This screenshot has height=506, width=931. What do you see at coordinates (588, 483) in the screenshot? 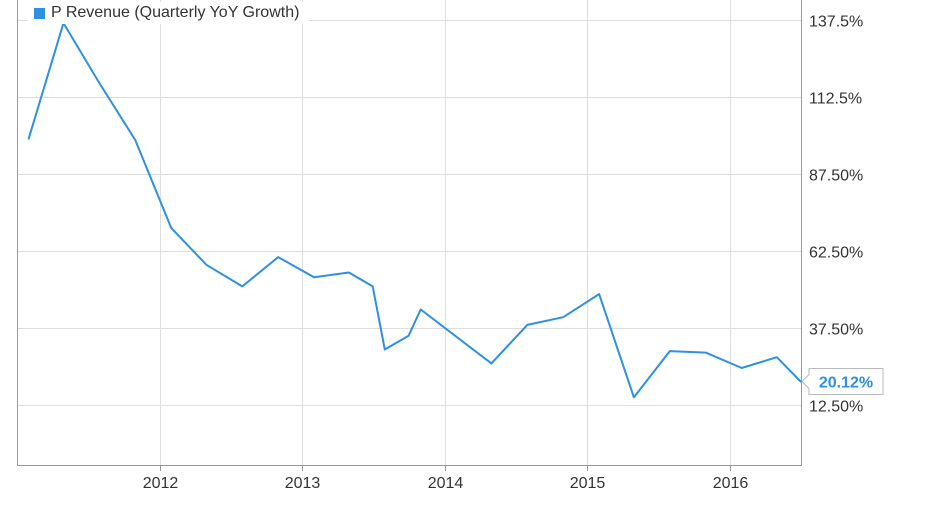
I see `x-tick-label: 2015` at bounding box center [588, 483].